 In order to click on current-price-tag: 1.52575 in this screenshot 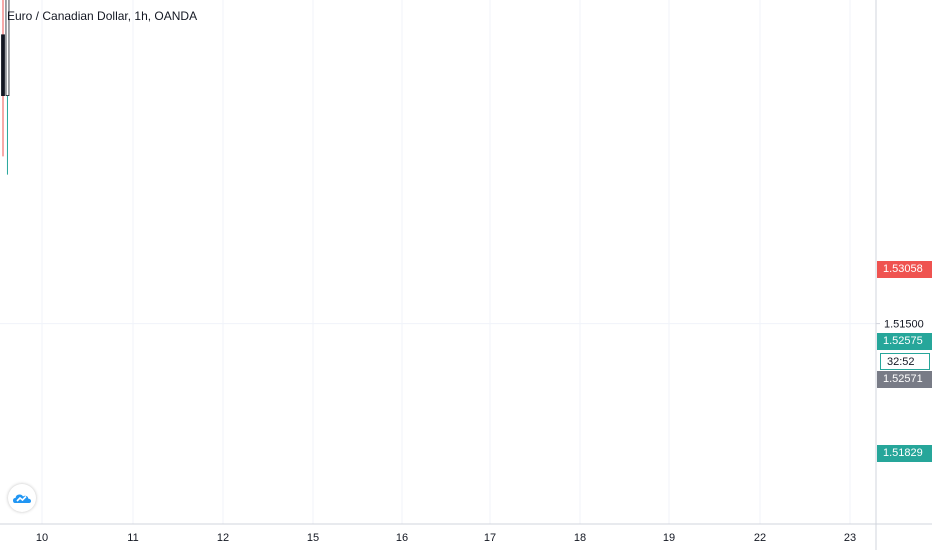, I will do `click(904, 341)`.